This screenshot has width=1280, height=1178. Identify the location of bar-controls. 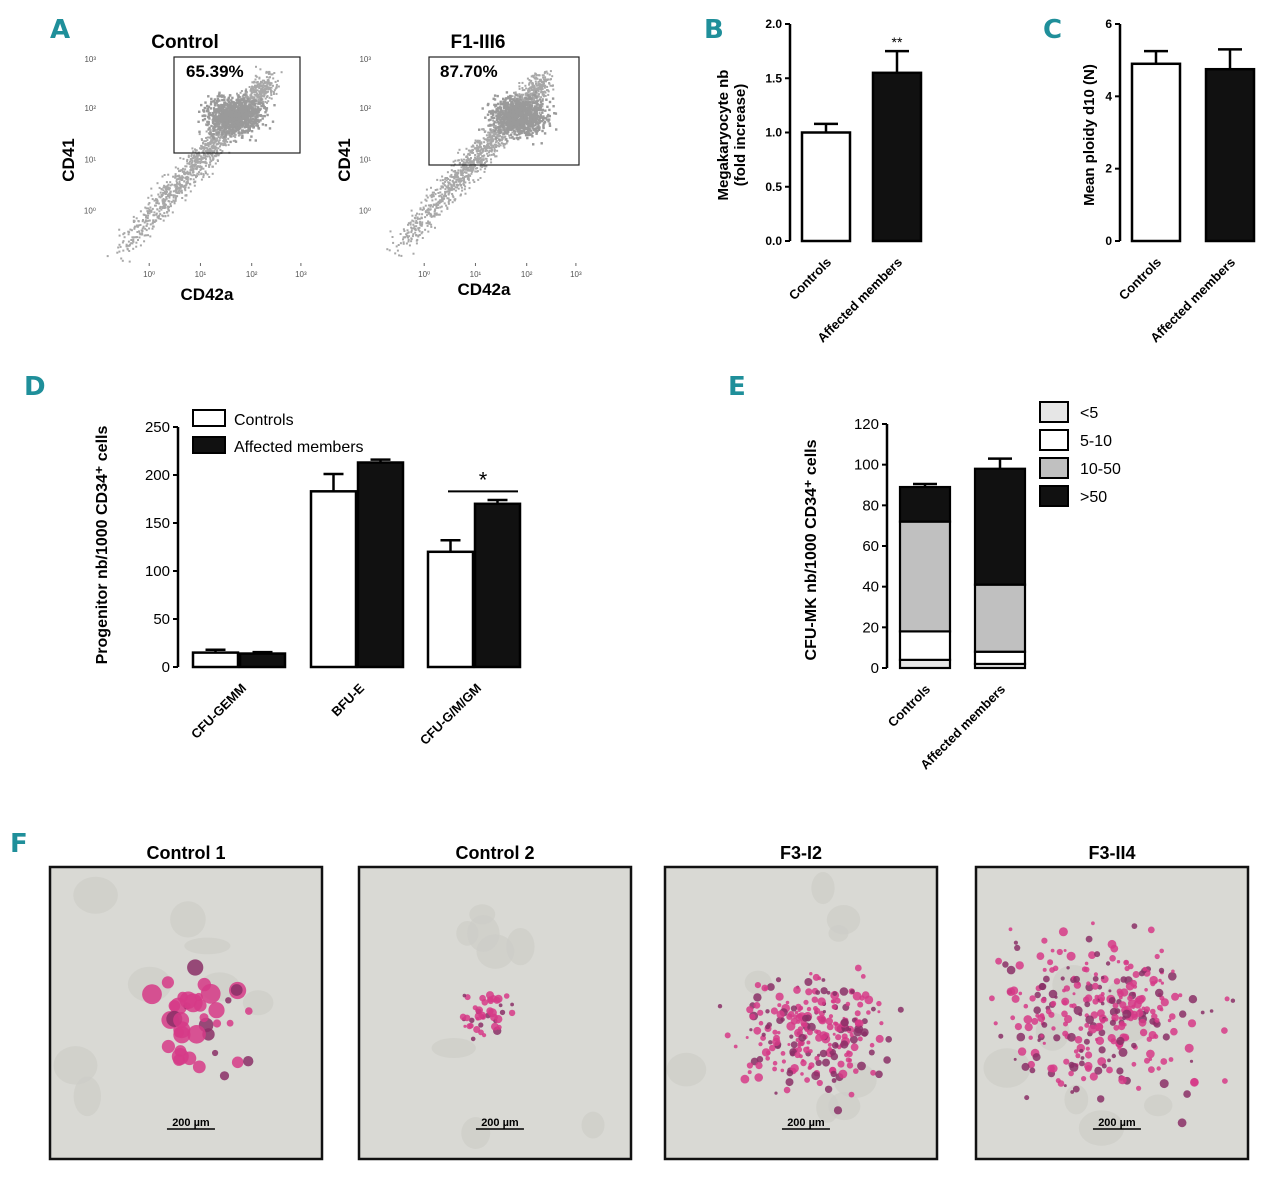
(1156, 152).